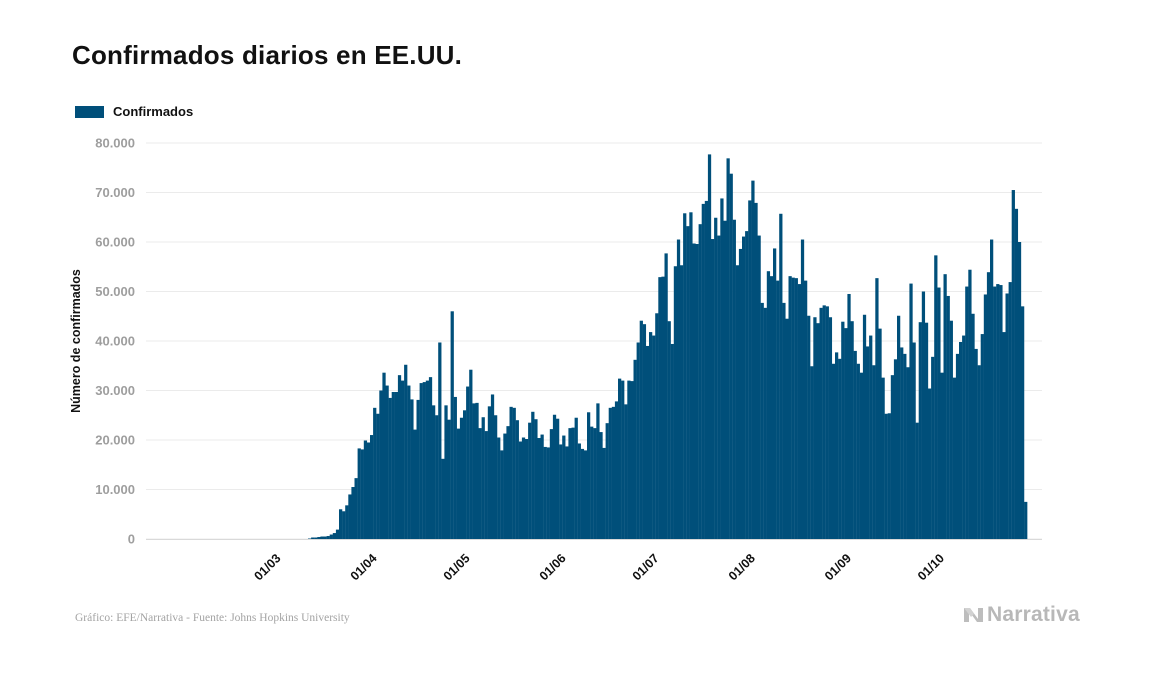 The height and width of the screenshot is (674, 1157). Describe the element at coordinates (838, 567) in the screenshot. I see `x-tick-label: 01/09` at that location.